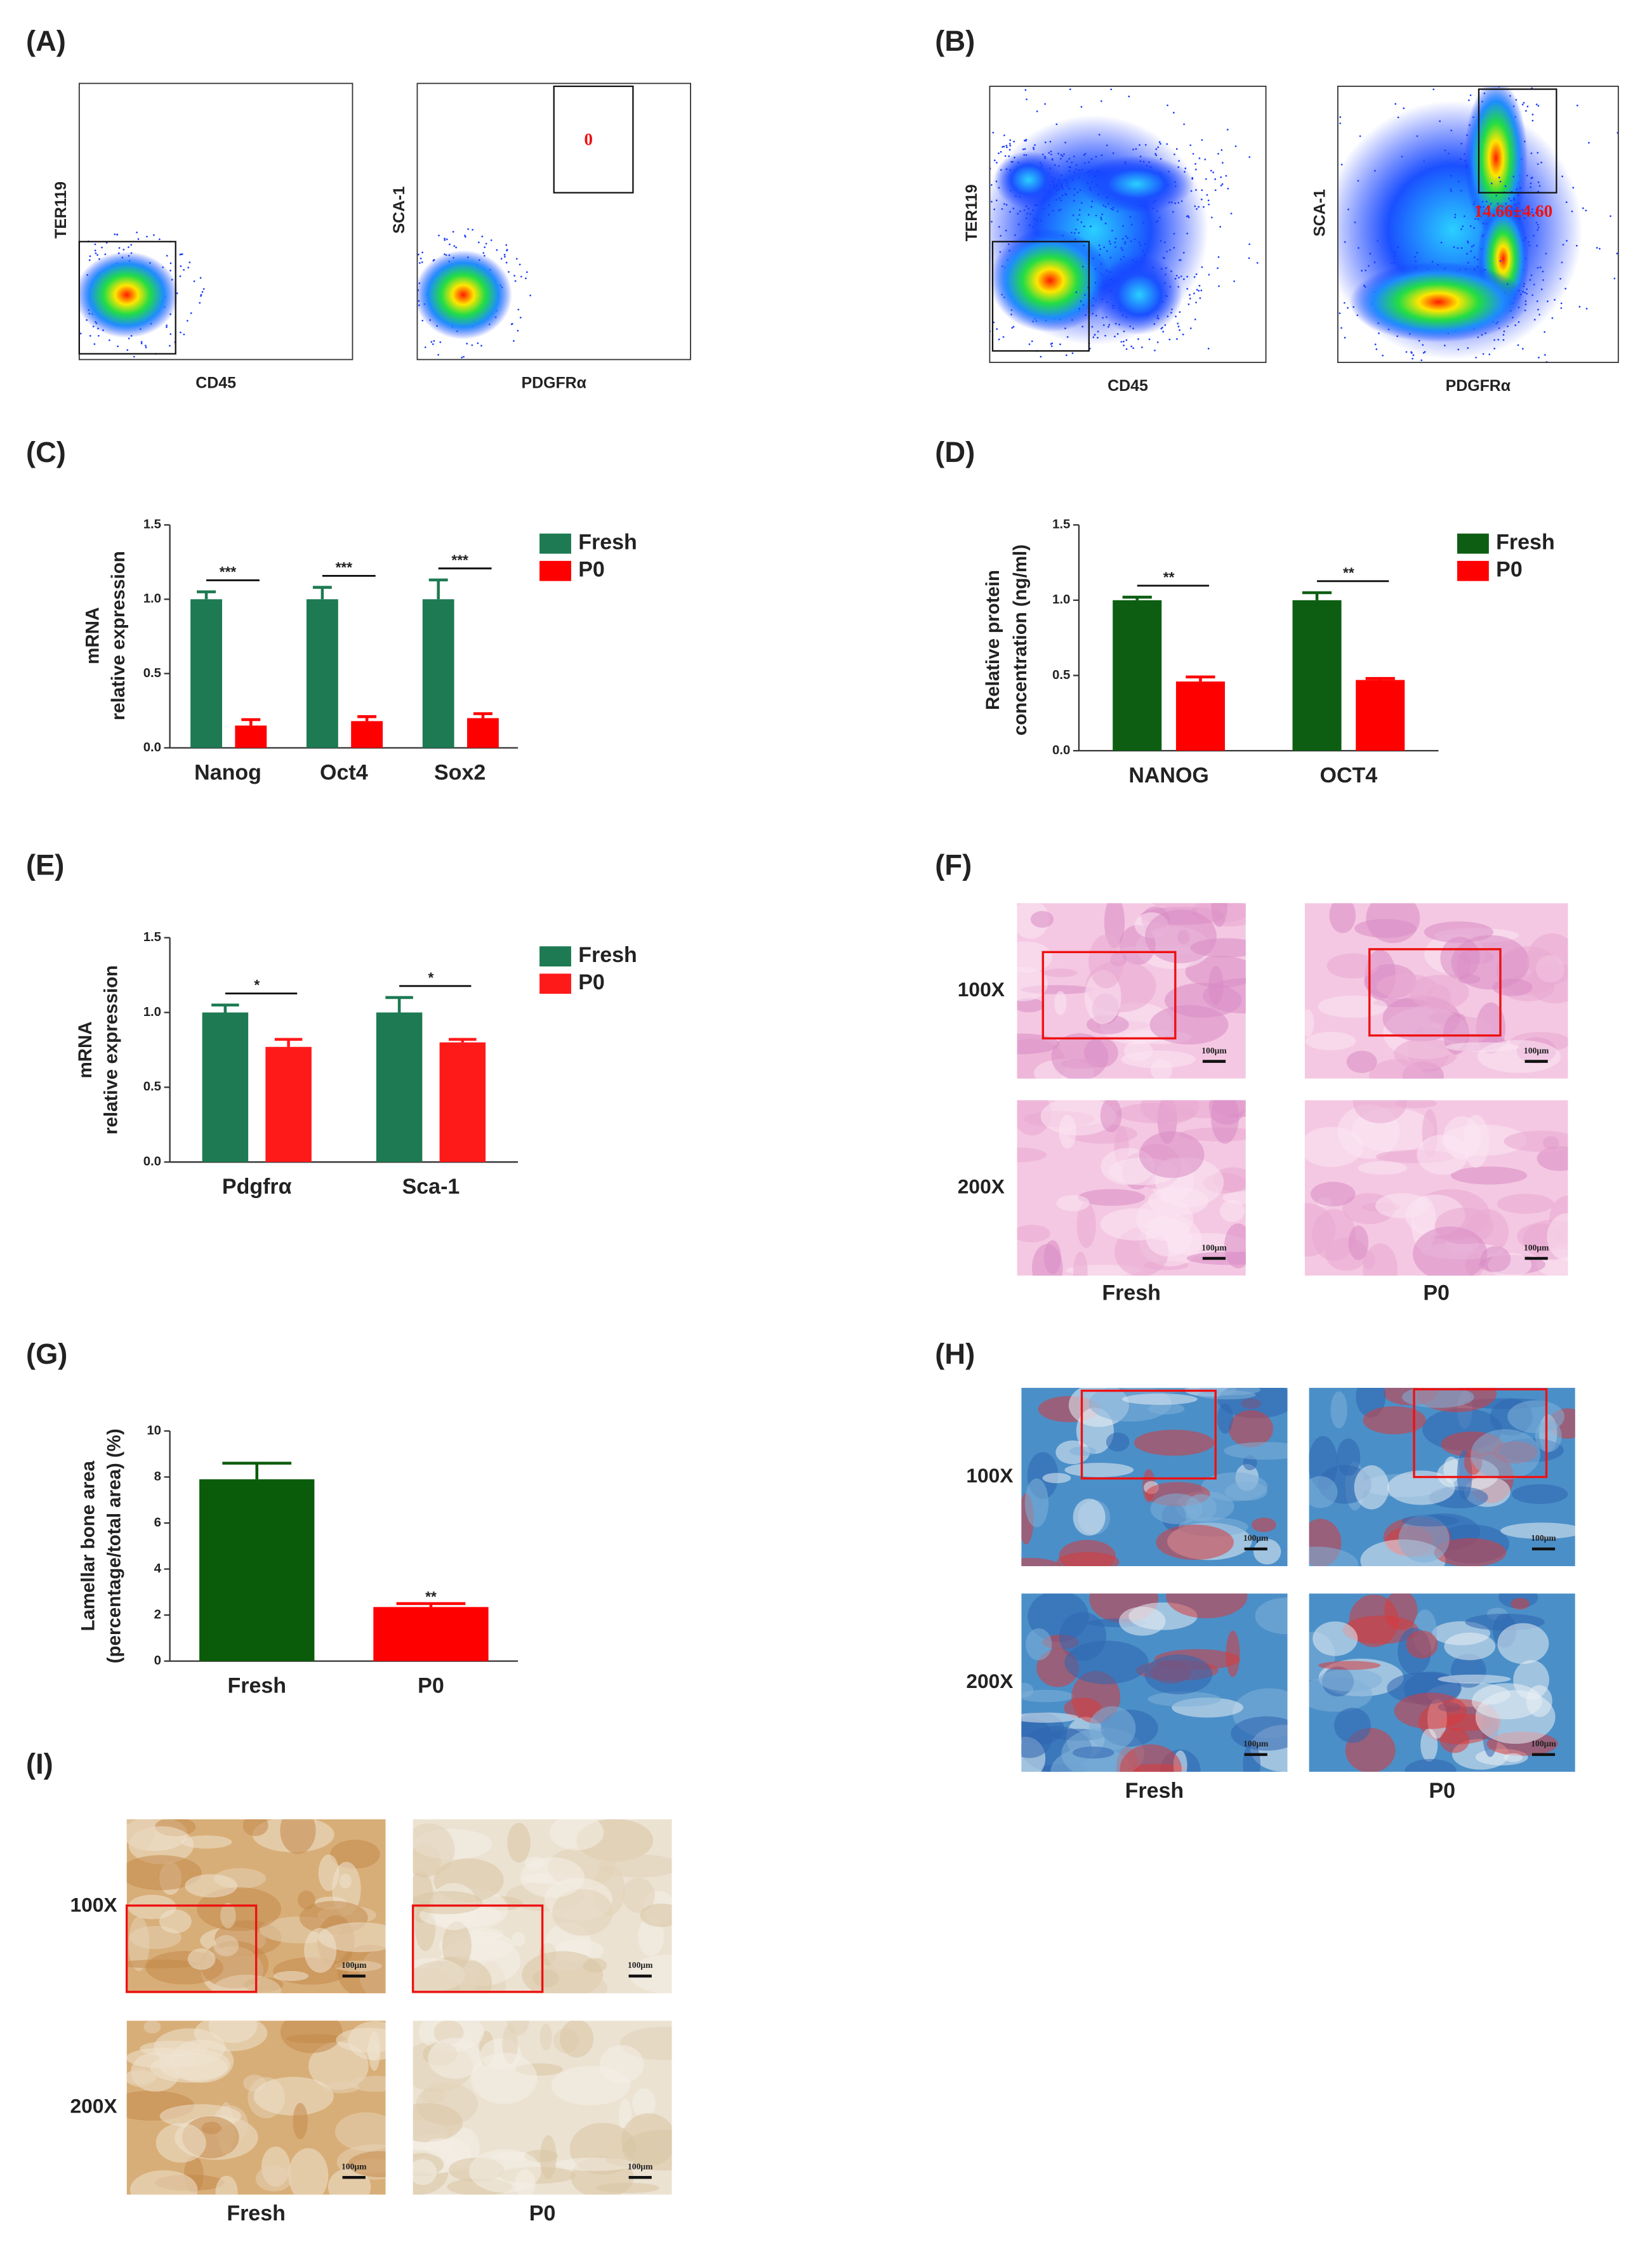  What do you see at coordinates (591, 570) in the screenshot?
I see `legend-label: P0` at bounding box center [591, 570].